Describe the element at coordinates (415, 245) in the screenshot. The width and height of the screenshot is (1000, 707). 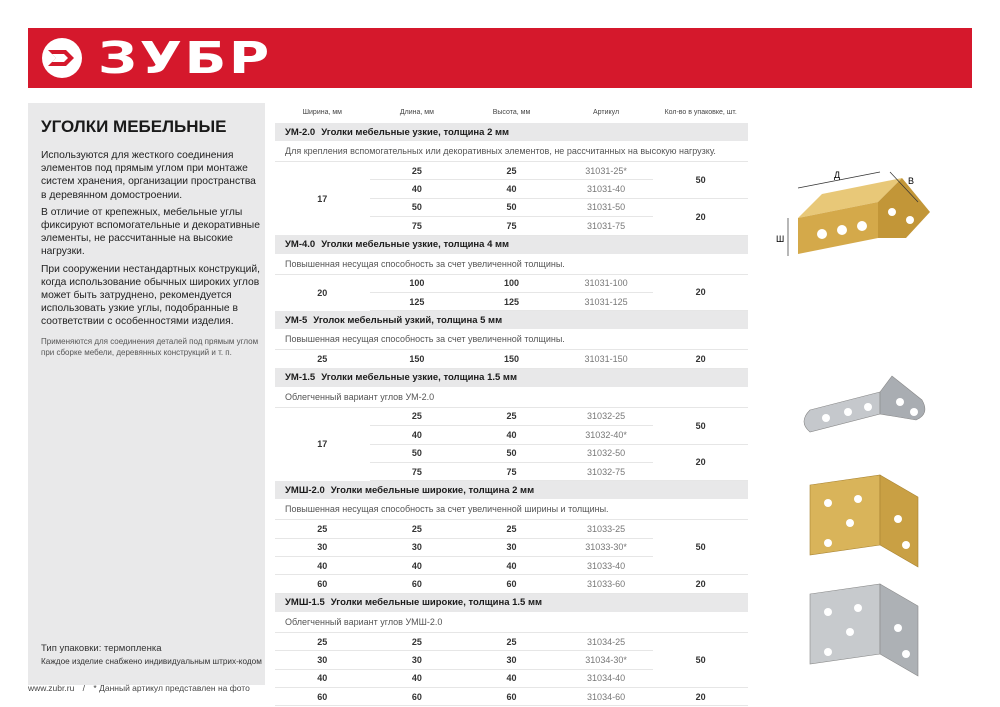
I see `section-name: Уголки мебельные узкие, толщина 4 мм` at that location.